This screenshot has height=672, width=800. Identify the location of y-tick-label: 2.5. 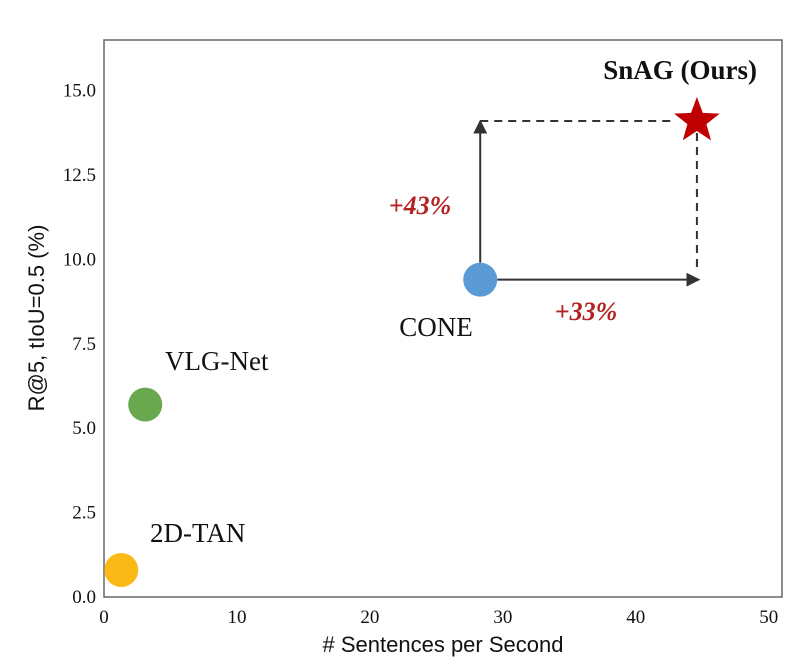
(84, 513).